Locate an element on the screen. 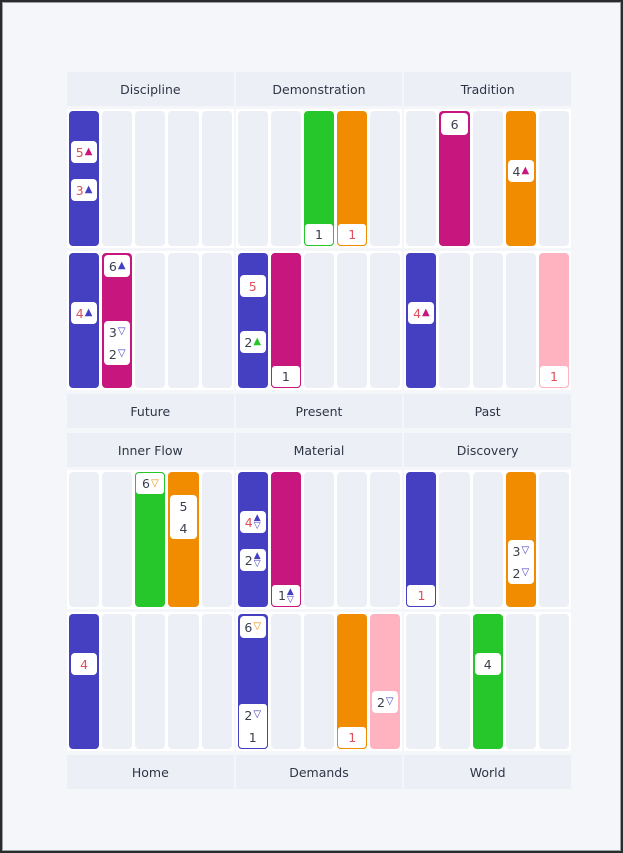 The image size is (623, 853). bar-green: 6 ▽ is located at coordinates (150, 539).